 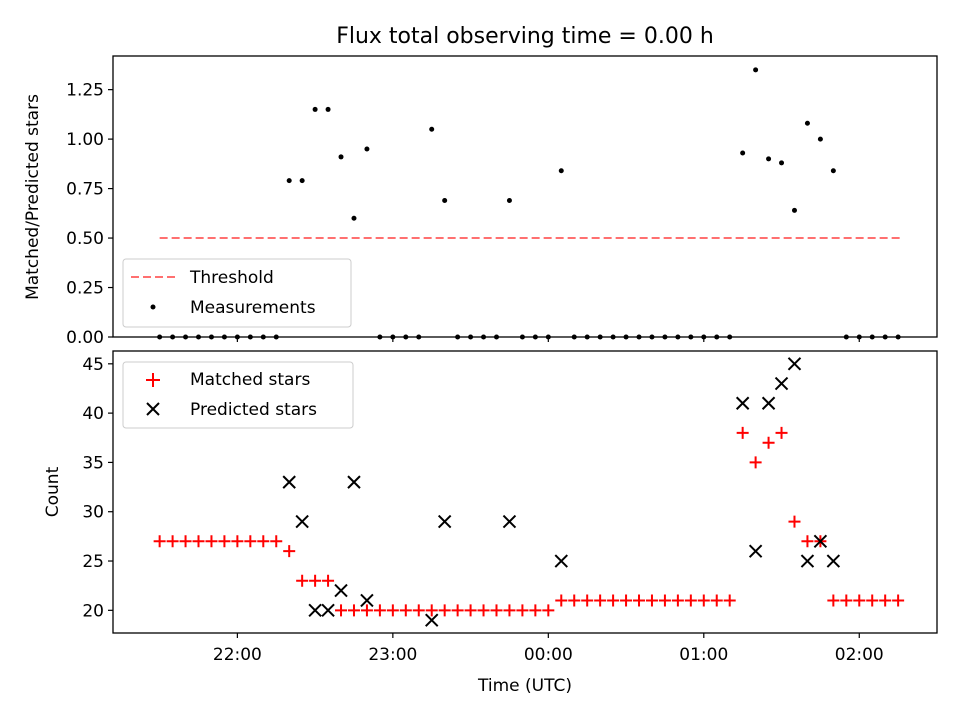 What do you see at coordinates (97, 488) in the screenshot?
I see `bottom-y-axis-ticks: 20 25 30 35 40 45` at bounding box center [97, 488].